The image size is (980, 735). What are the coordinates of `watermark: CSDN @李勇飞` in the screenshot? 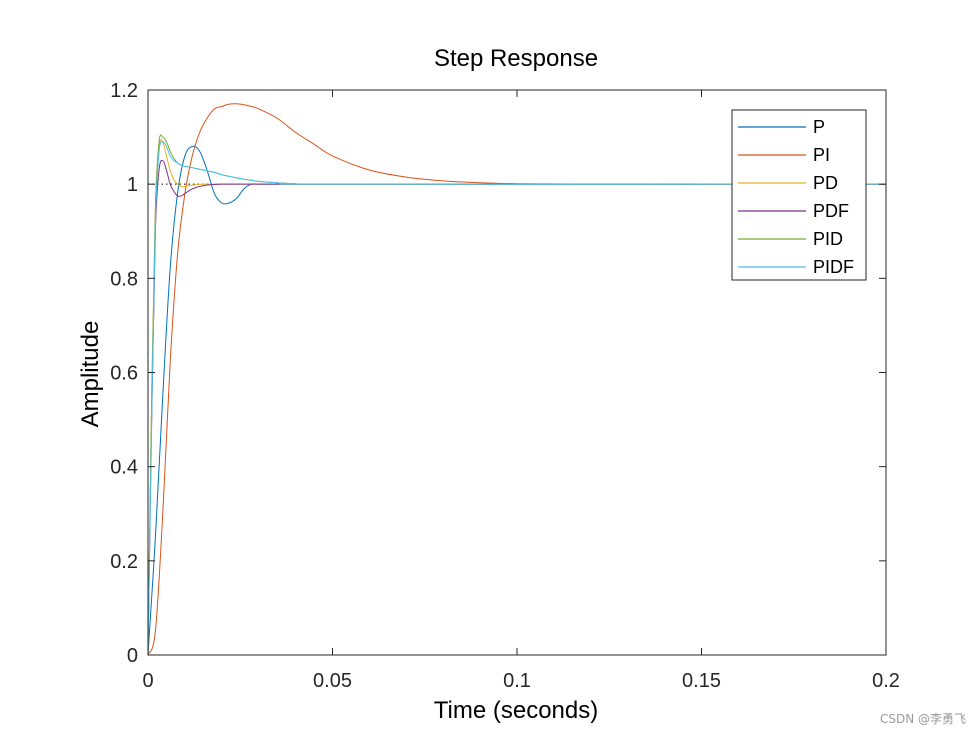 It's located at (922, 719).